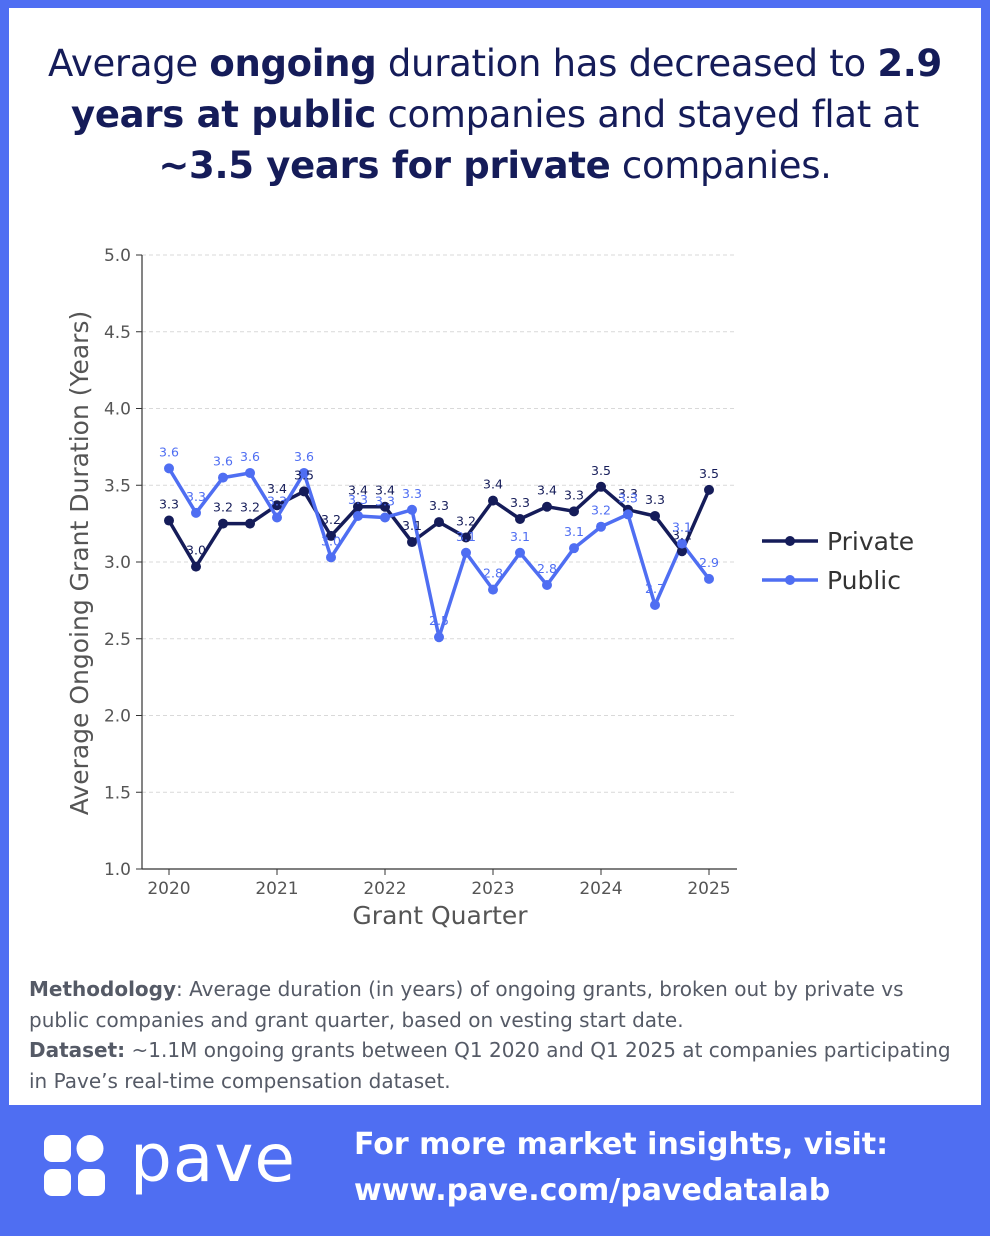  Describe the element at coordinates (592, 1190) in the screenshot. I see `footer-url-link: www.pave.com/pavedatalab` at that location.